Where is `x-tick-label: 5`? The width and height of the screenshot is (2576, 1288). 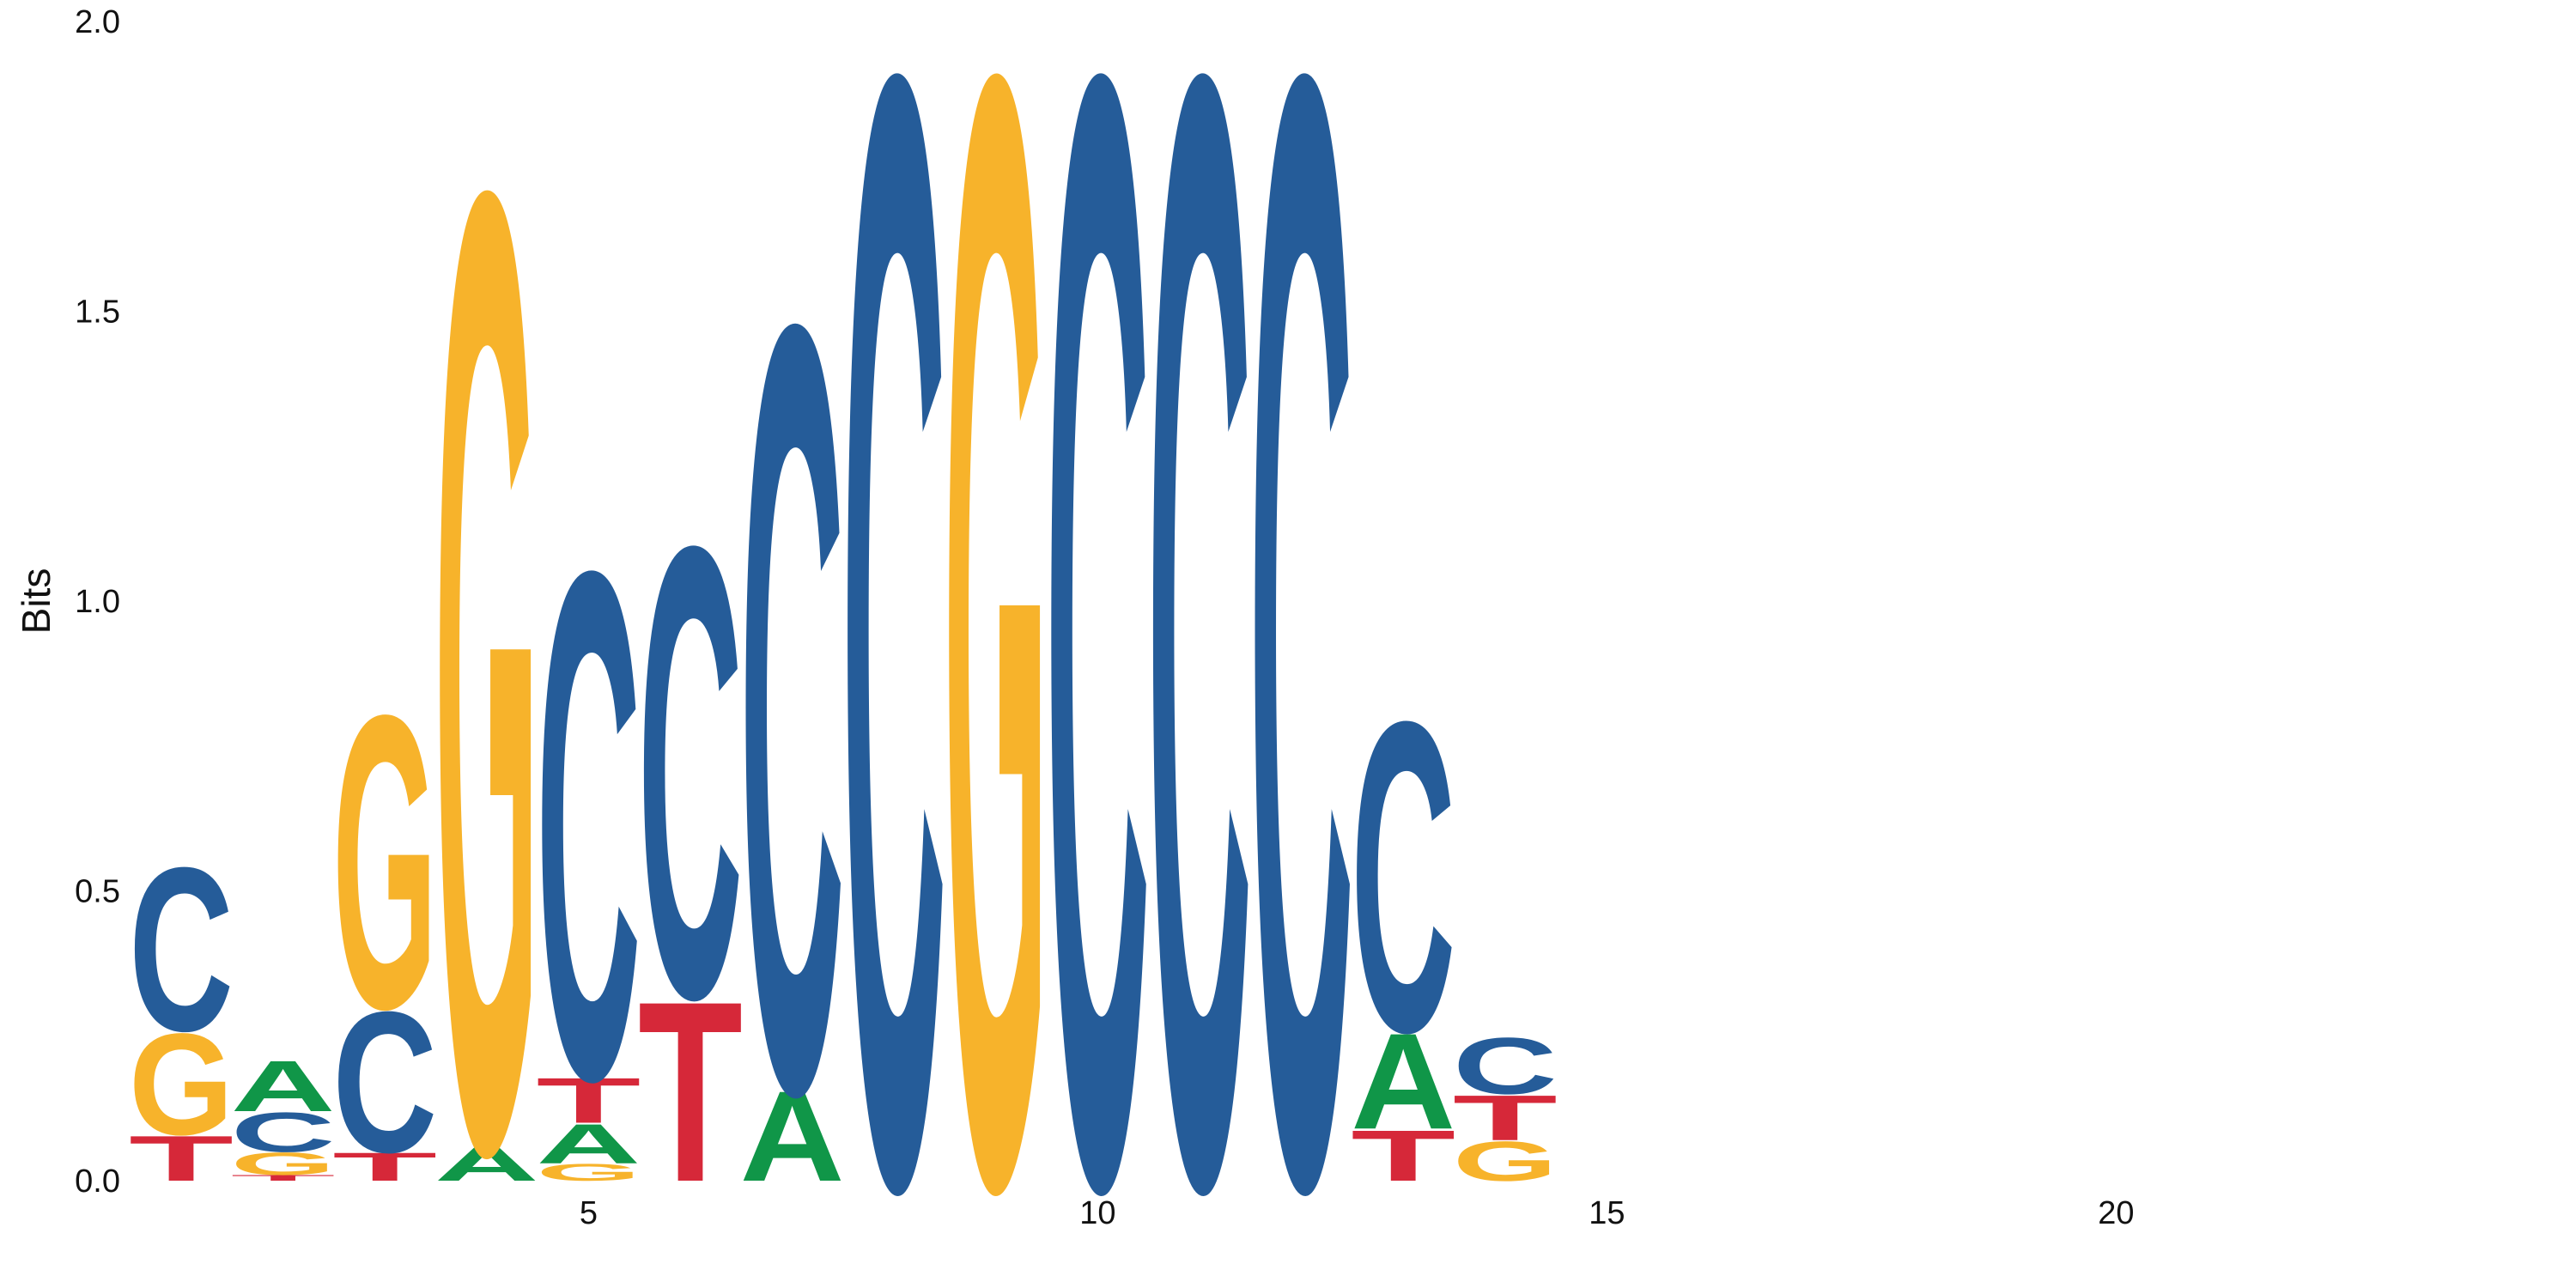 x-tick-label: 5 is located at coordinates (589, 1213).